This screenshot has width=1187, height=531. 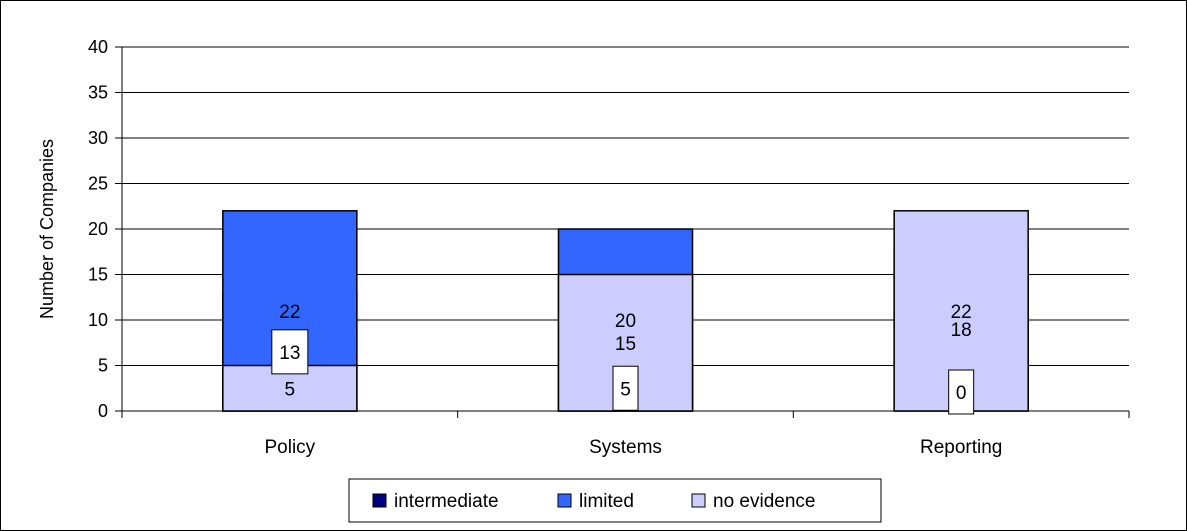 What do you see at coordinates (961, 330) in the screenshot?
I see `data-label-limited-reporting: 18` at bounding box center [961, 330].